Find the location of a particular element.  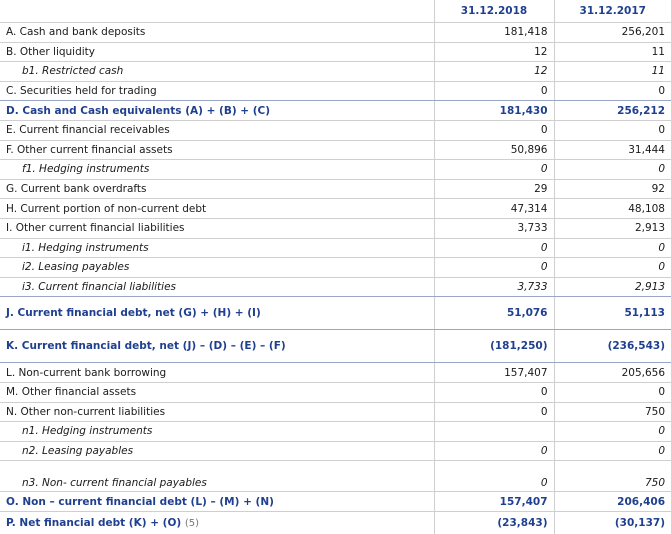

value-cell: 31,444 is located at coordinates (612, 150).